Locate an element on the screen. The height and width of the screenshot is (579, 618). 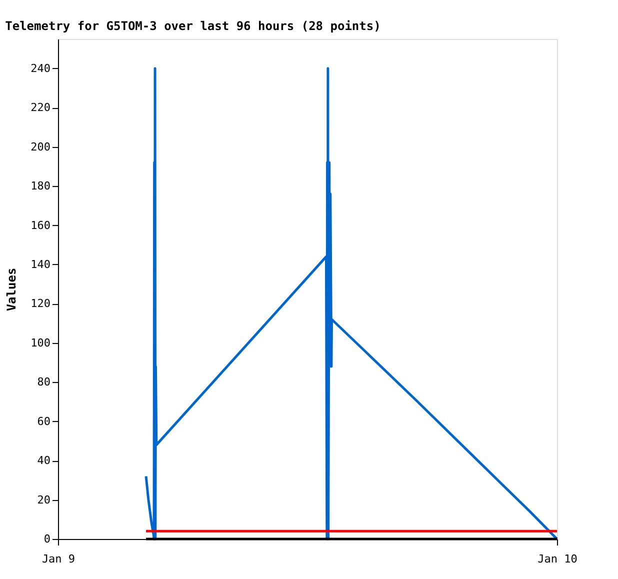
y-tick-label: 40 is located at coordinates (43, 461).